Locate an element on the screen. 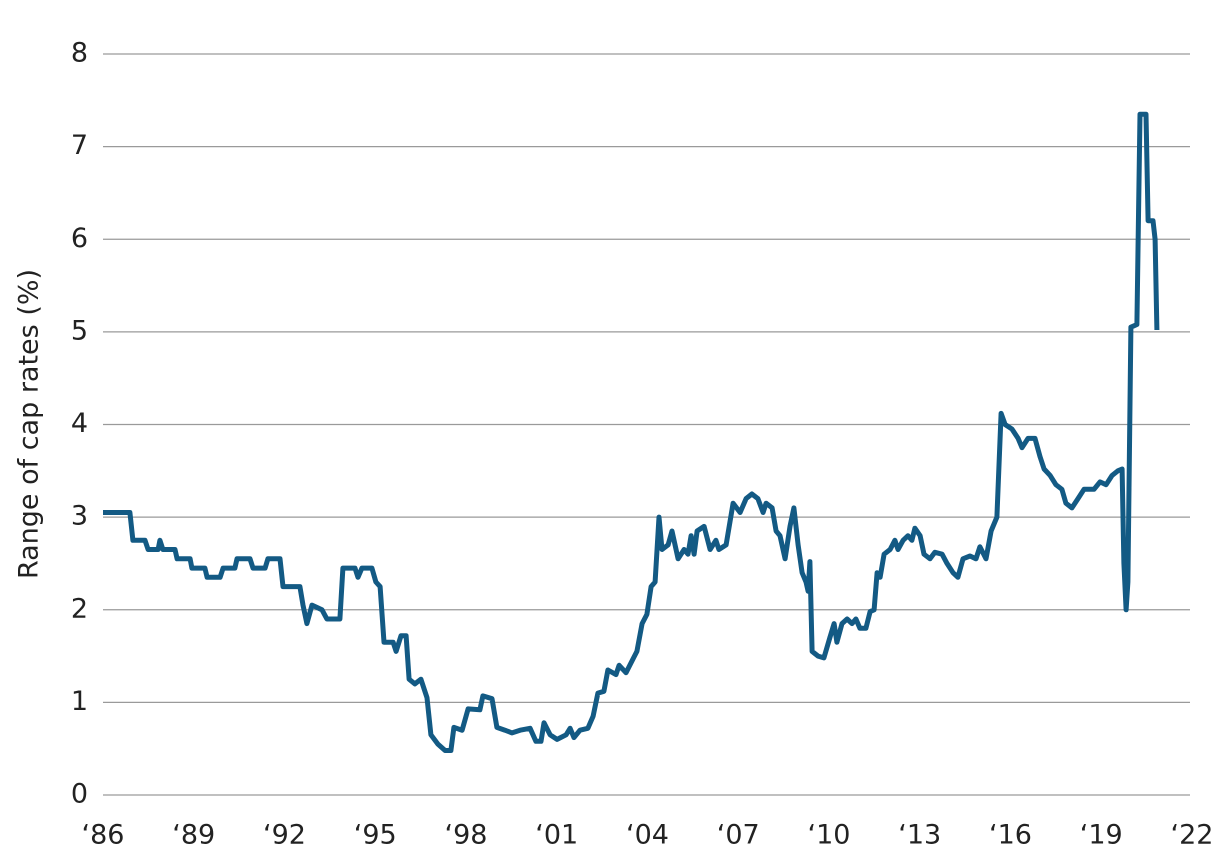 The width and height of the screenshot is (1215, 864). y-tick-label: 8 is located at coordinates (79, 53).